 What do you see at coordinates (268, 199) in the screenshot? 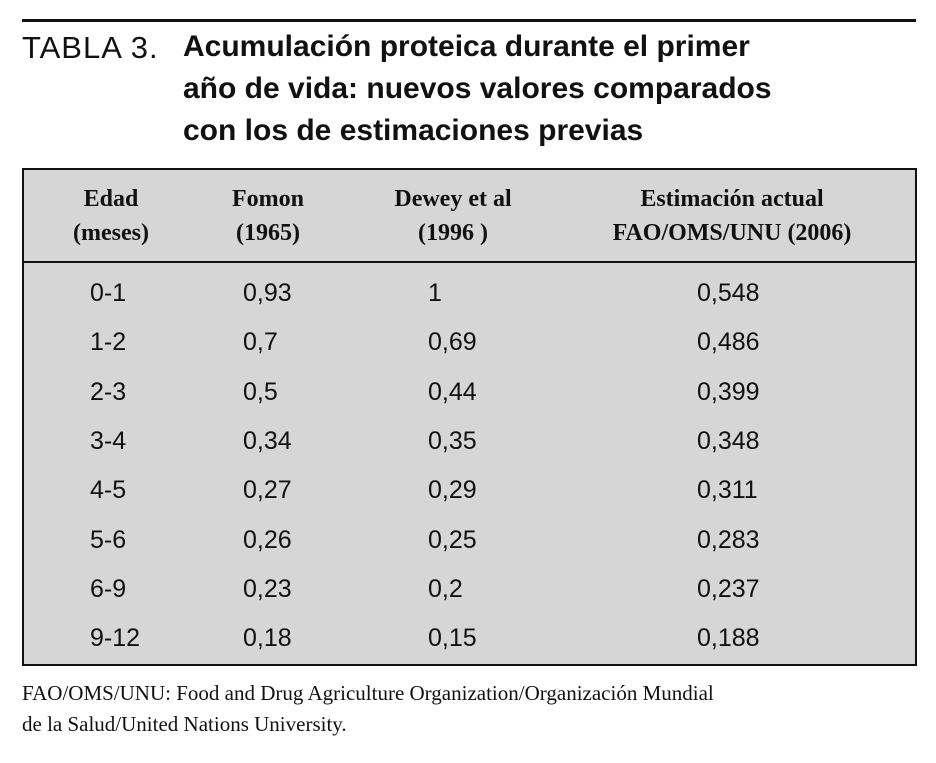
I see `column-header: Fomon` at bounding box center [268, 199].